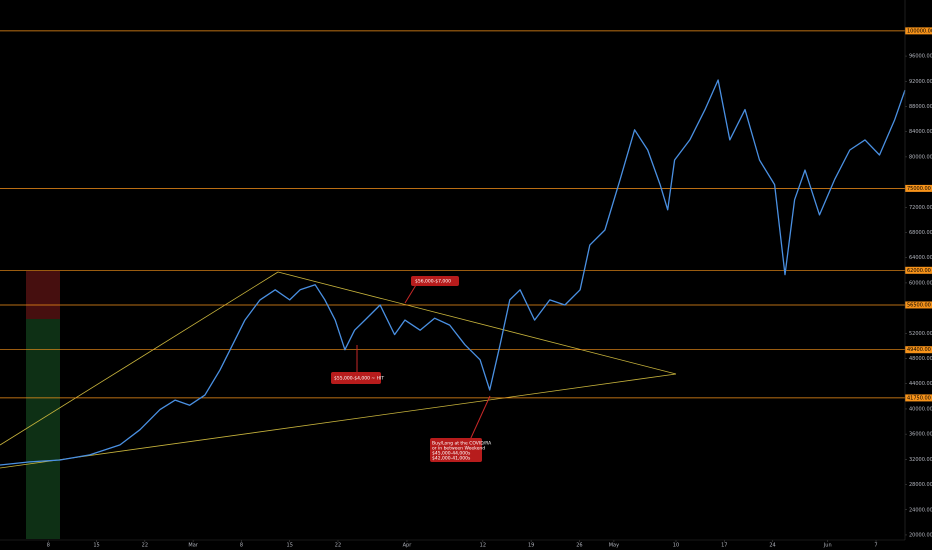 The width and height of the screenshot is (932, 550). I want to click on y-tick-label: 52000.00, so click(920, 334).